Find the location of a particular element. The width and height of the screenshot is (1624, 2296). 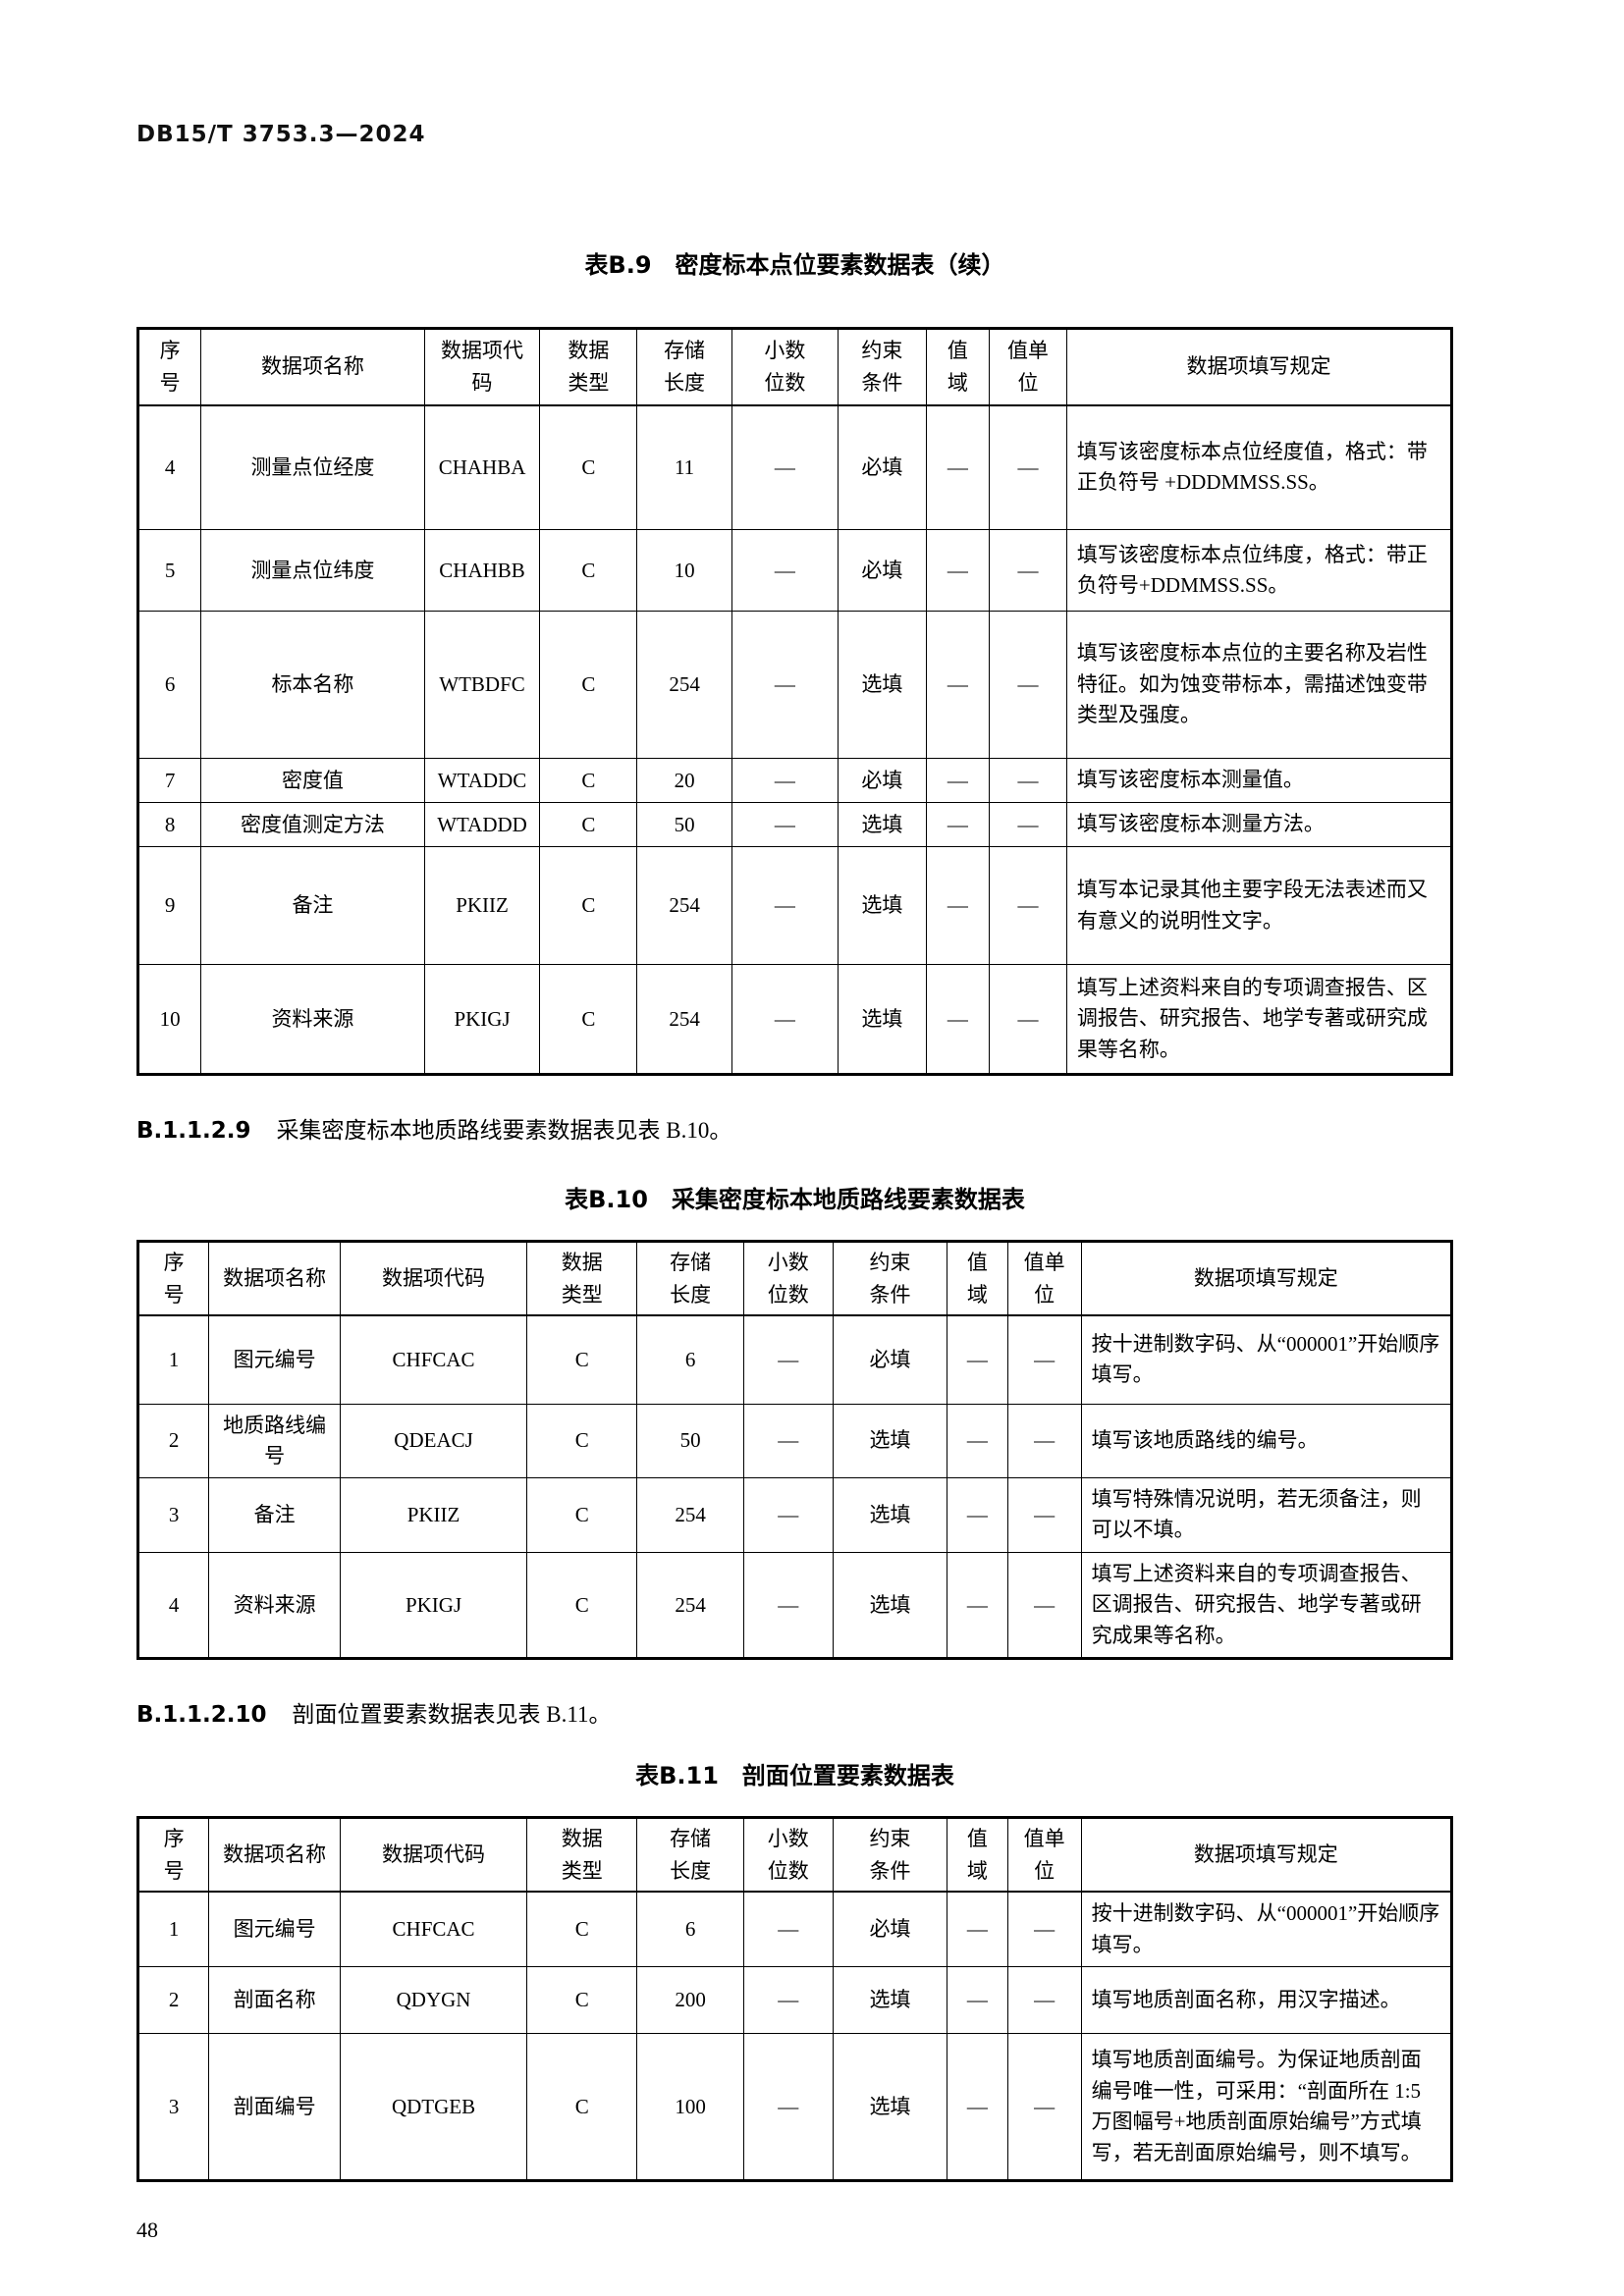

table-cell: 填写地质剖面名称，用汉字描述。 is located at coordinates (1266, 2000).